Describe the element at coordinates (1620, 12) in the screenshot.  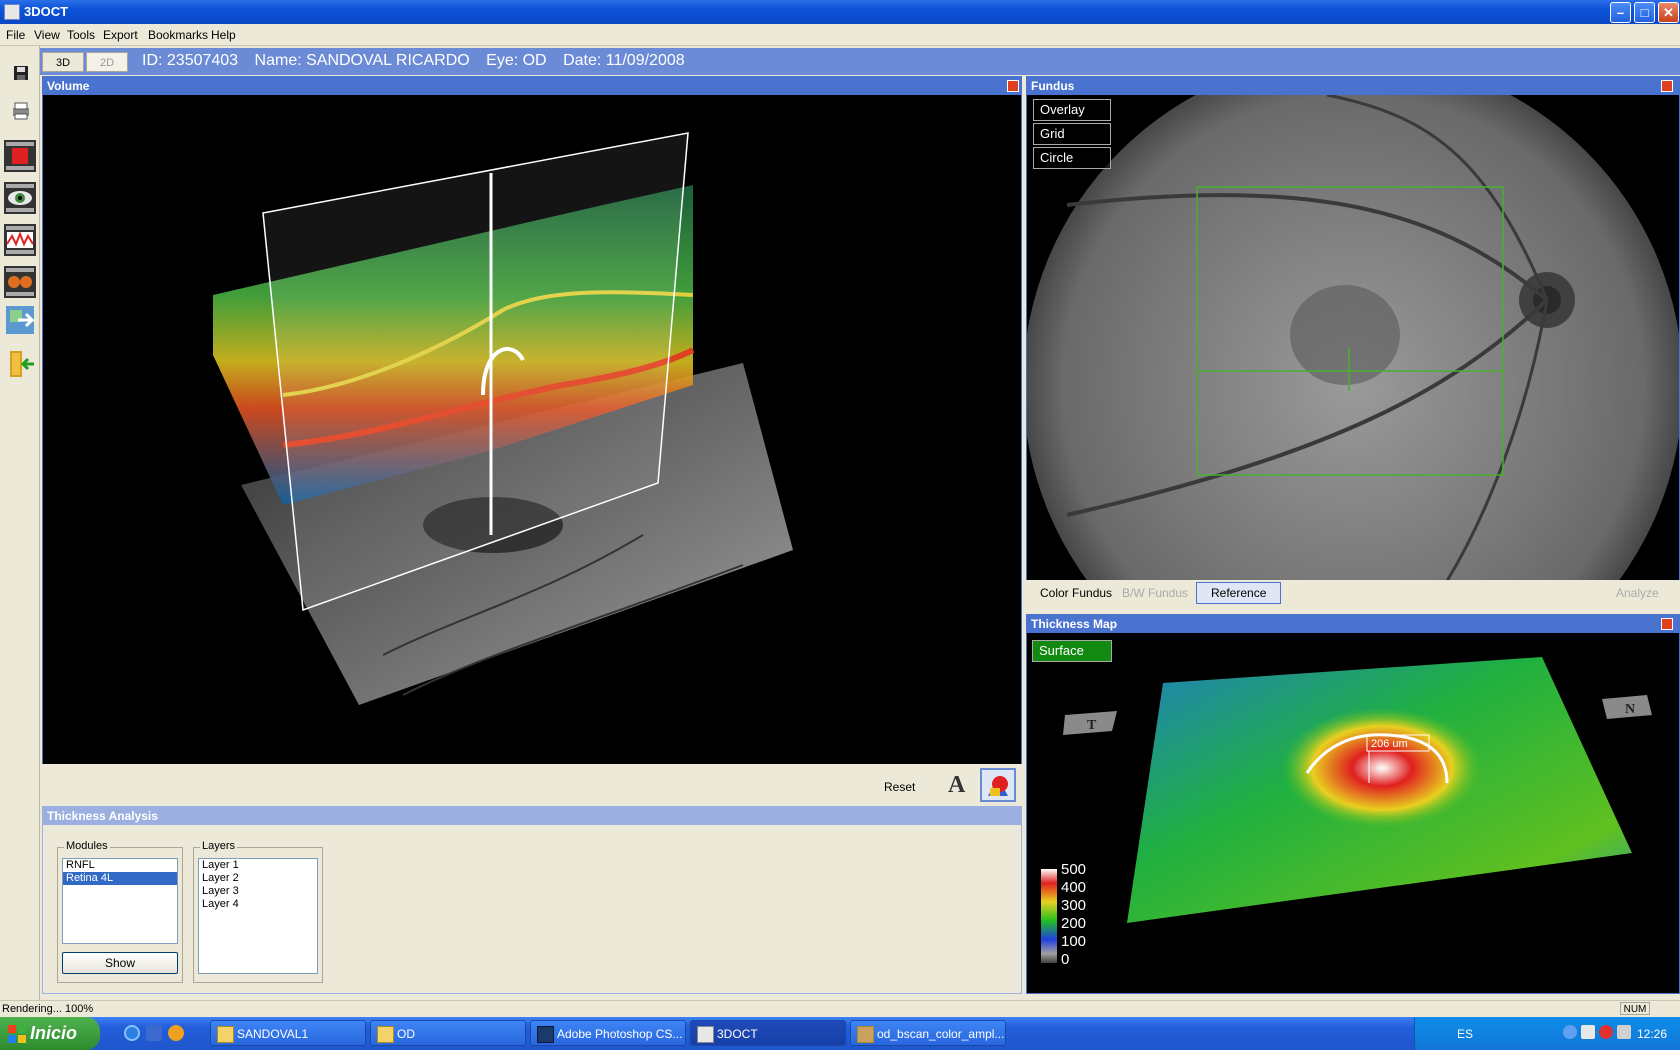
I see `minimize-button: –` at that location.